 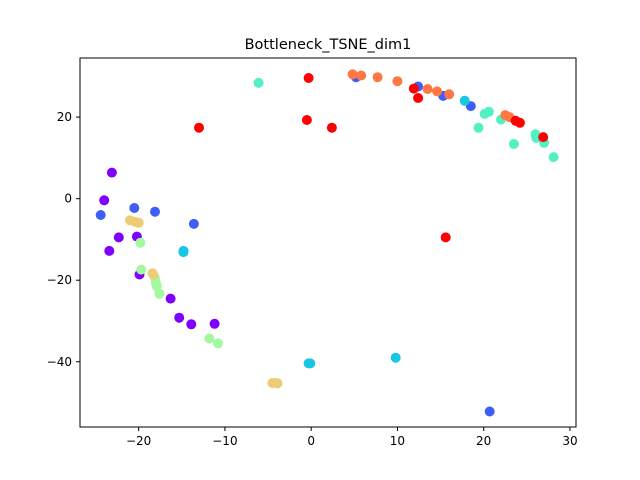 I want to click on y-tick-label: −40, so click(x=59, y=362).